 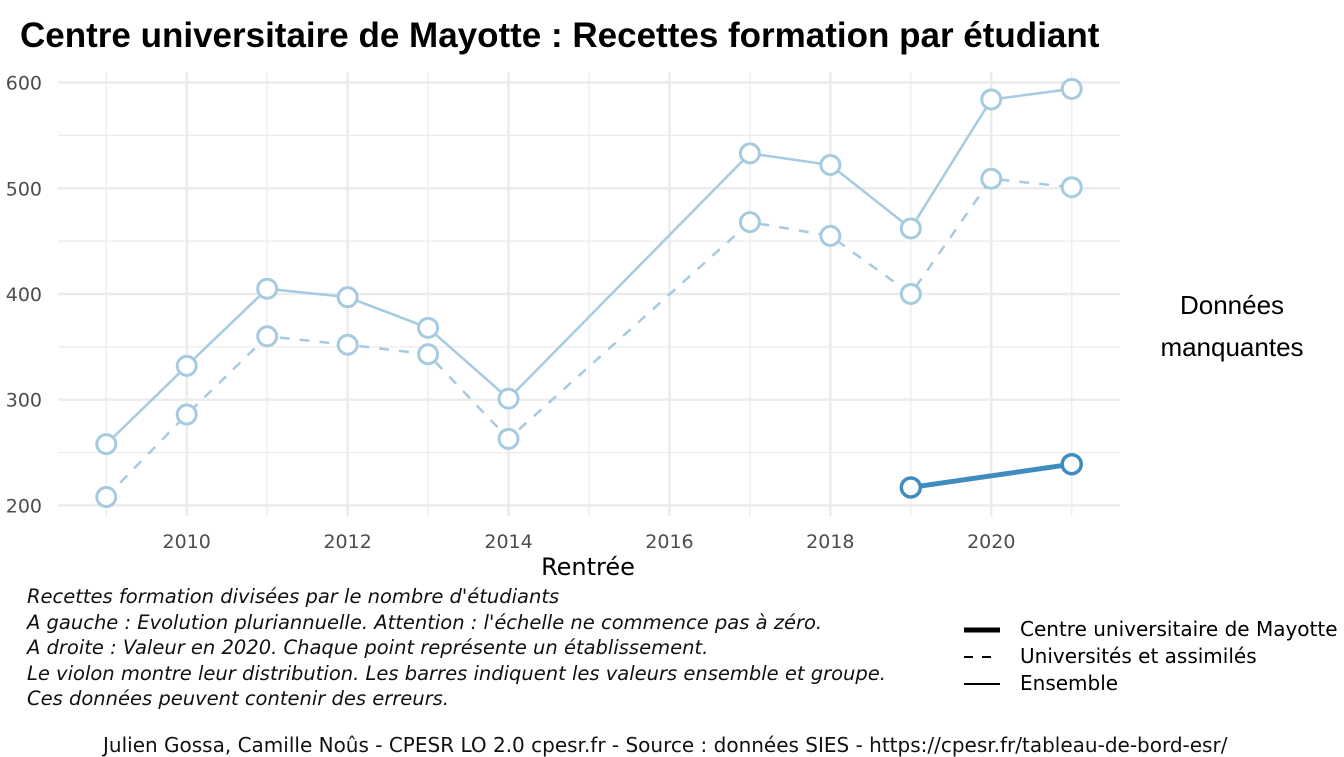 What do you see at coordinates (991, 542) in the screenshot?
I see `x-tick-label: 2020` at bounding box center [991, 542].